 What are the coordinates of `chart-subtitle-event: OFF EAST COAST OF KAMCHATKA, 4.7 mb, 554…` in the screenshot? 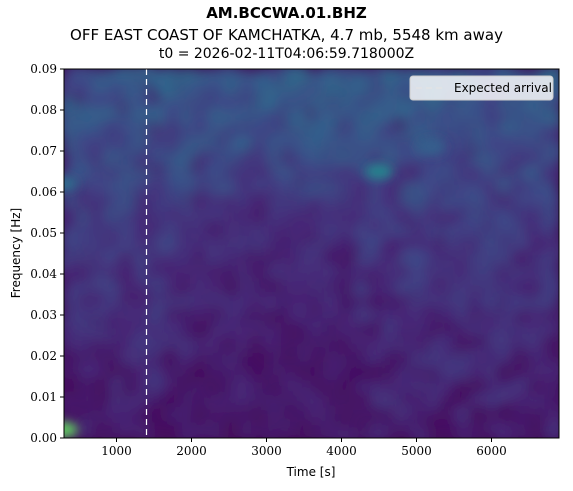 It's located at (286, 35).